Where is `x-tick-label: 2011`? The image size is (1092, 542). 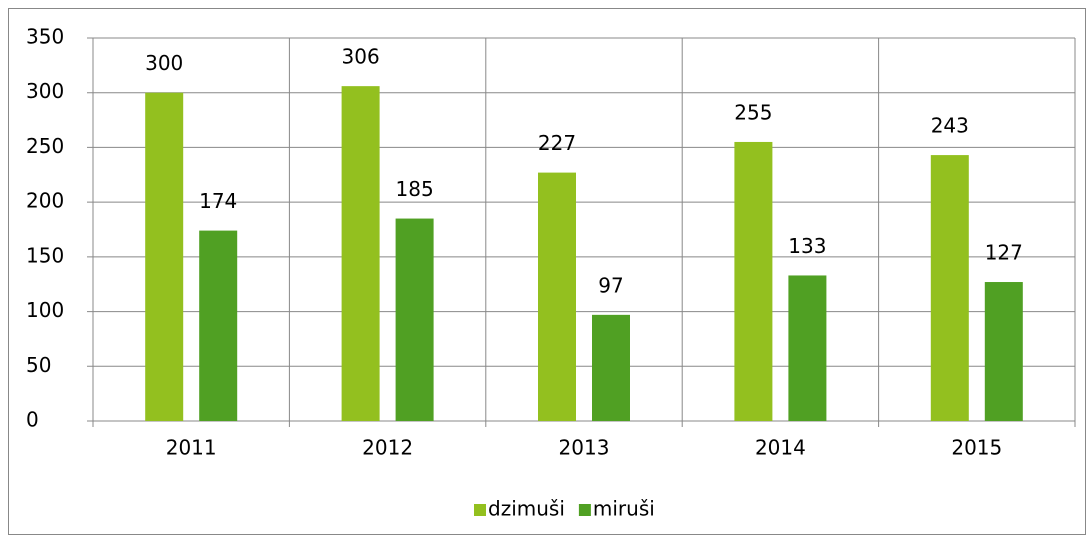
x-tick-label: 2011 is located at coordinates (191, 448).